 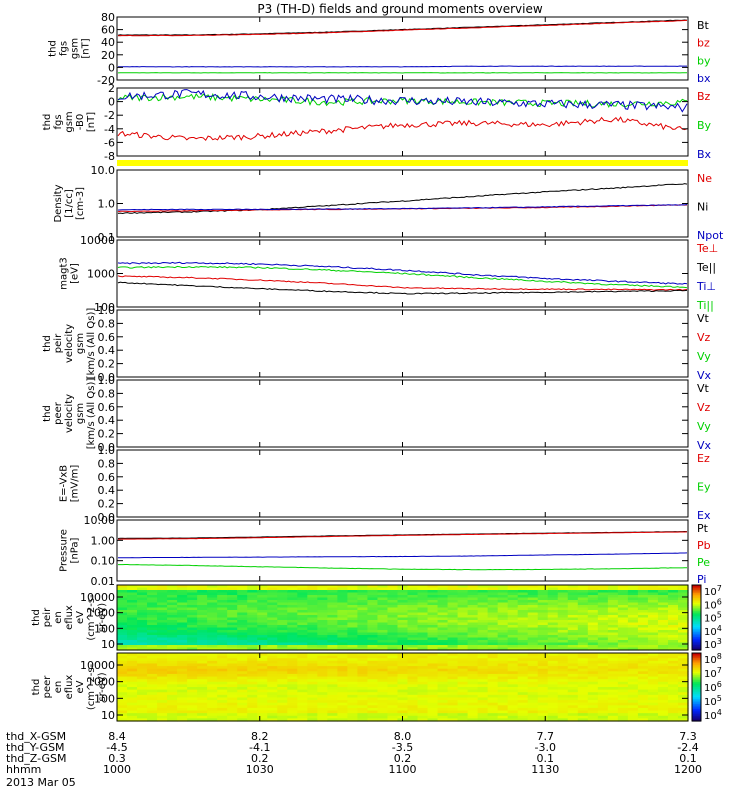 What do you see at coordinates (688, 758) in the screenshot?
I see `ephemeris-value: 0.1` at bounding box center [688, 758].